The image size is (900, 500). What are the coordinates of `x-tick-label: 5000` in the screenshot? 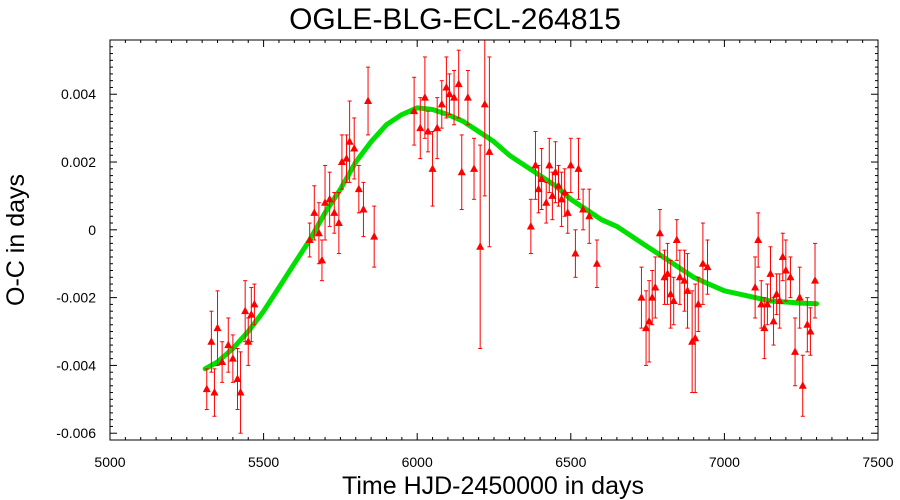 It's located at (109, 462).